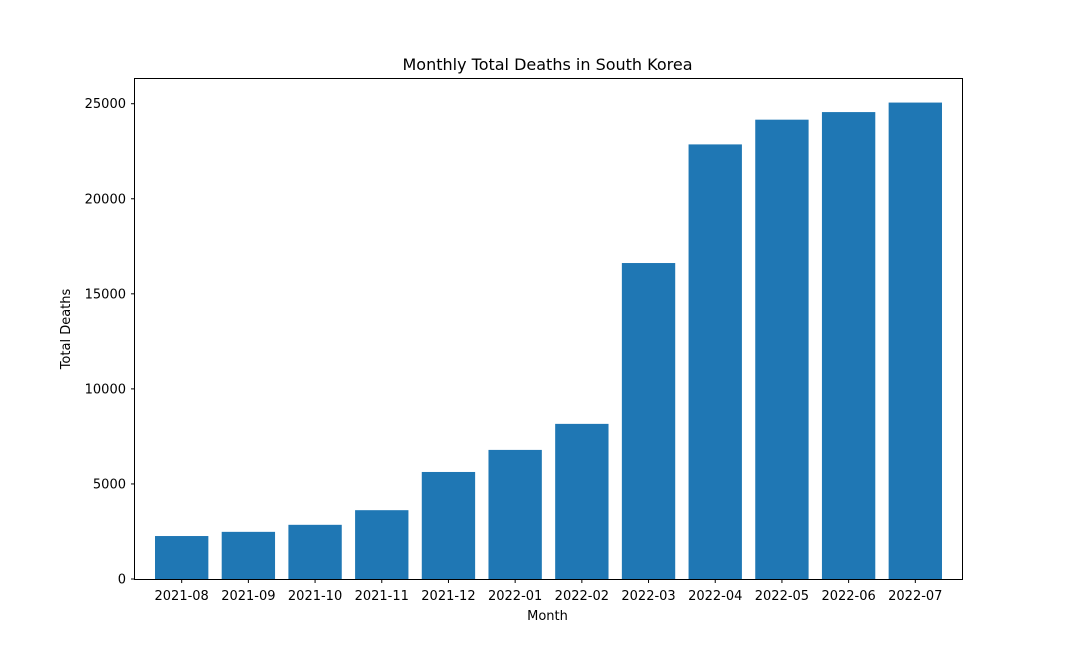  I want to click on y-tick-label: 10000, so click(105, 389).